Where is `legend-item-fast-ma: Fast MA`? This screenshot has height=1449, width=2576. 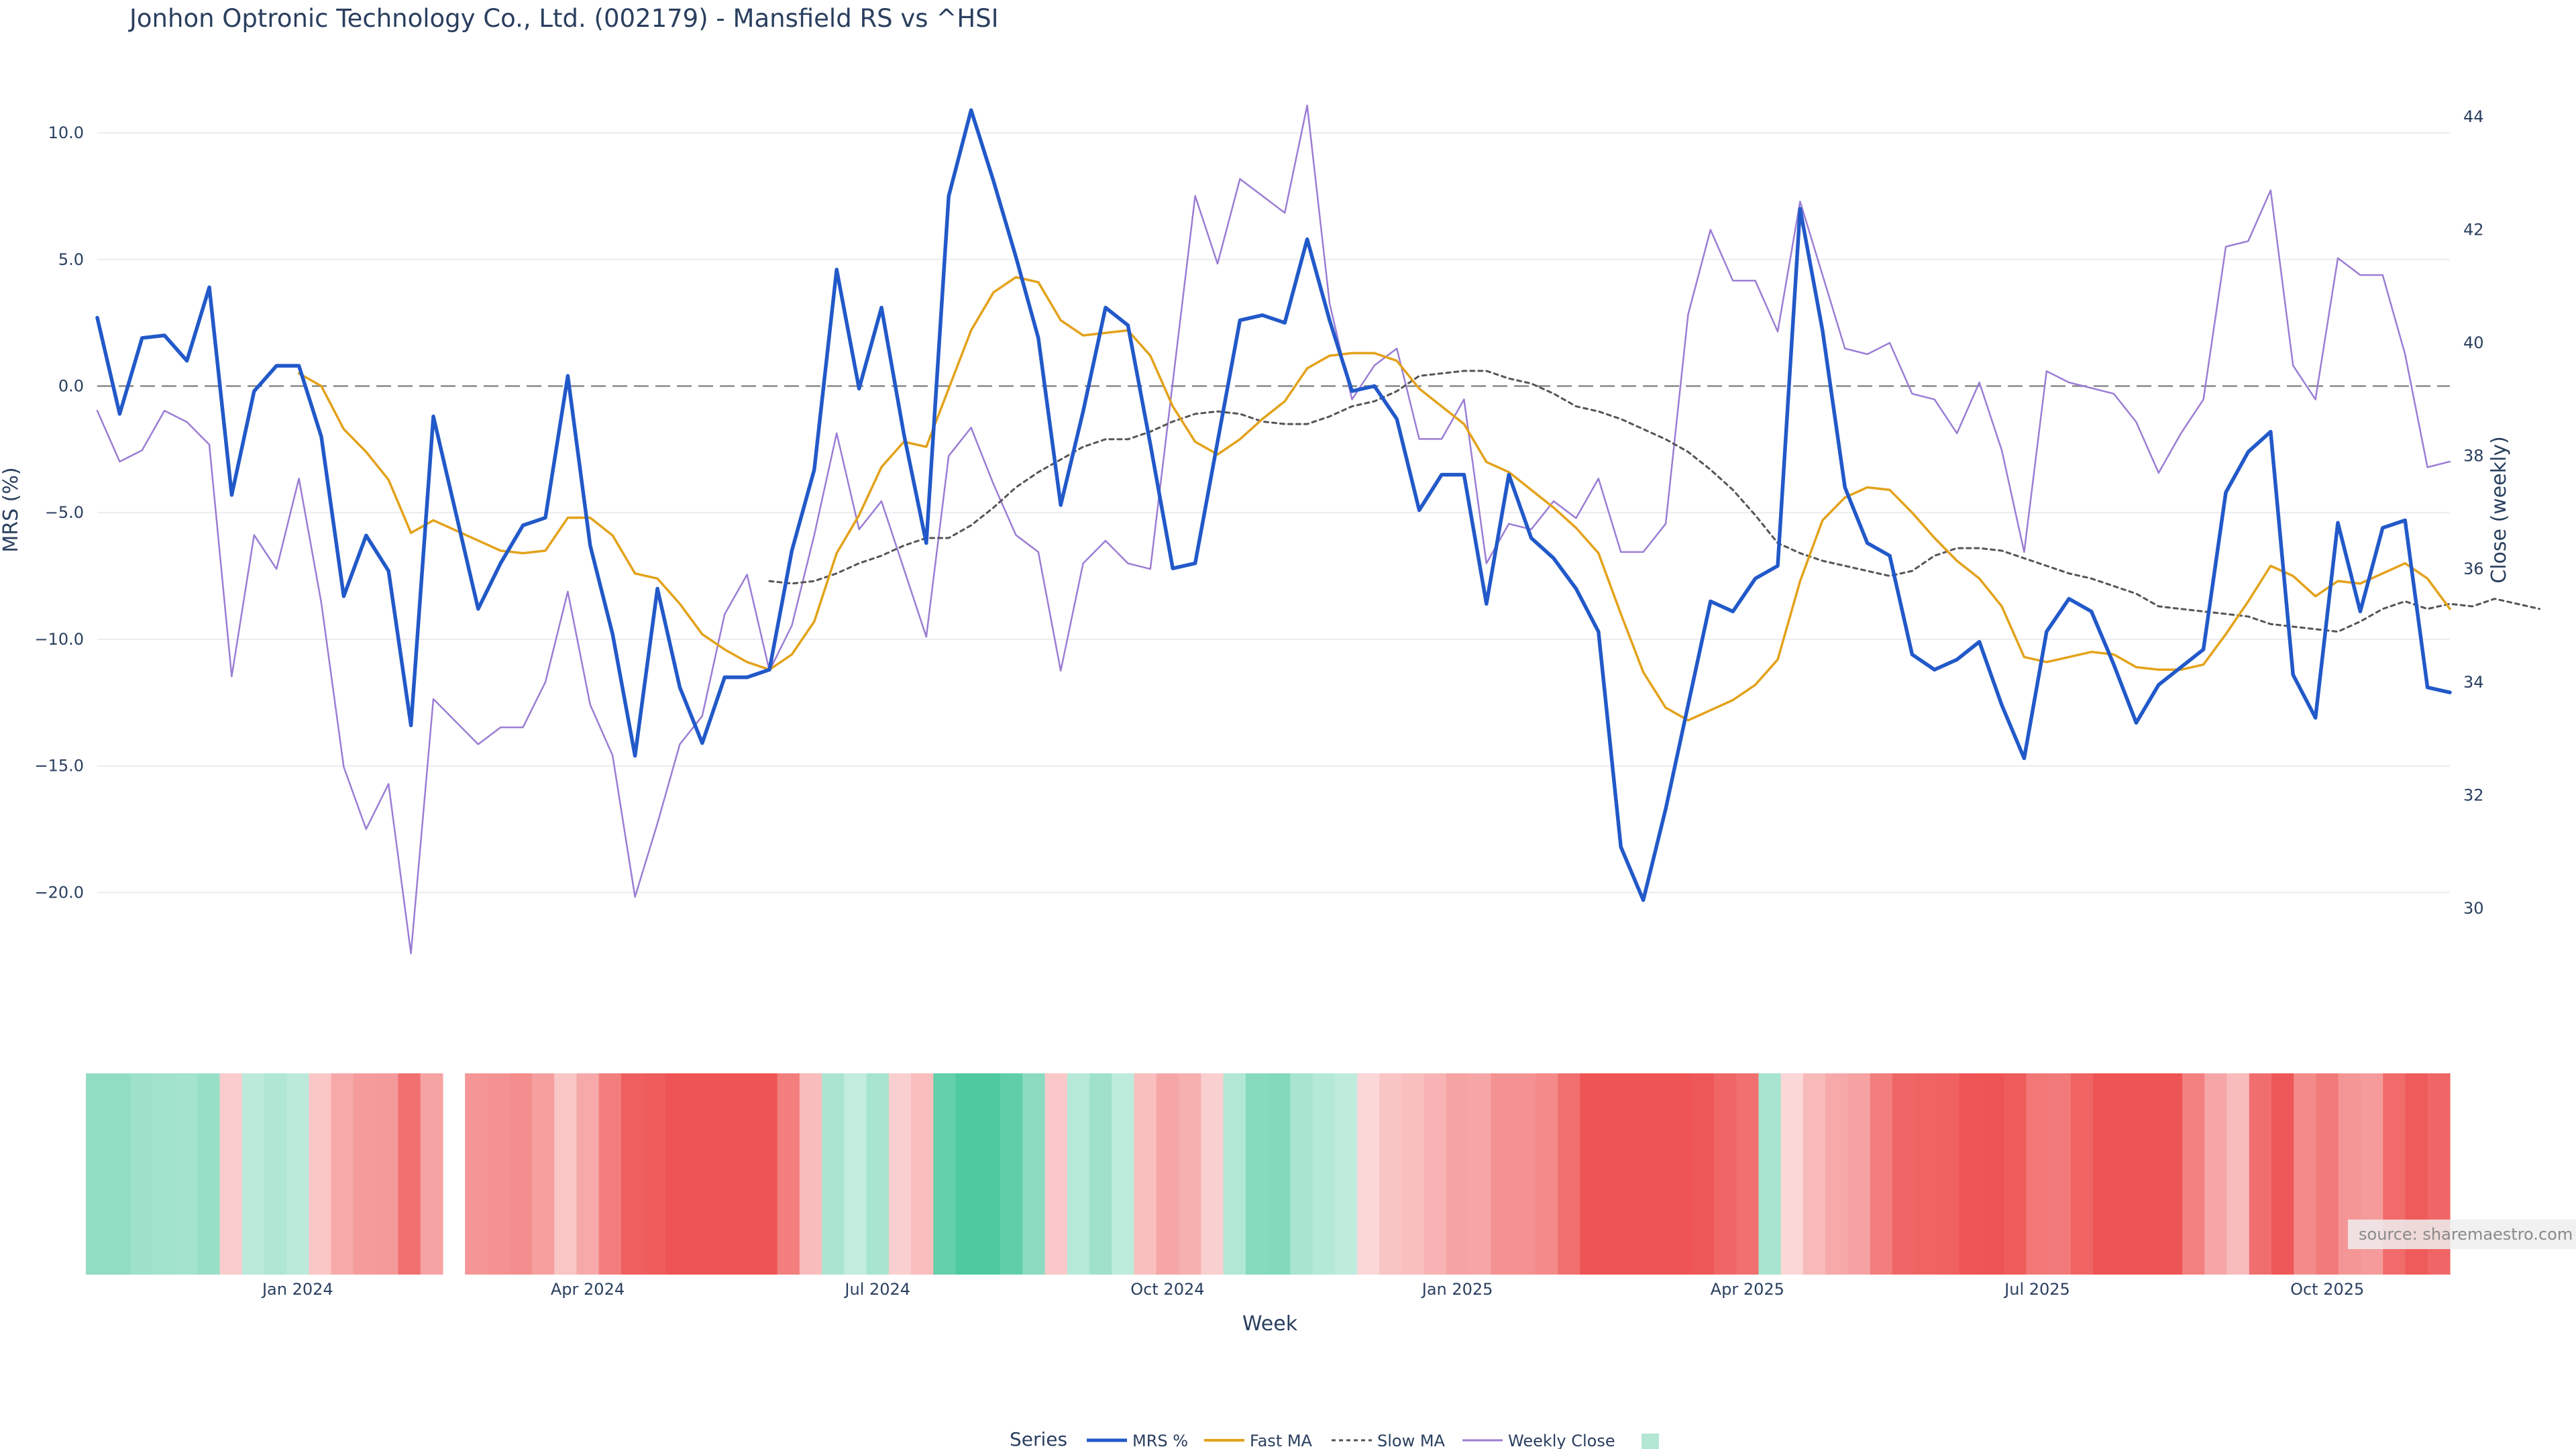
legend-item-fast-ma: Fast MA is located at coordinates (1258, 1440).